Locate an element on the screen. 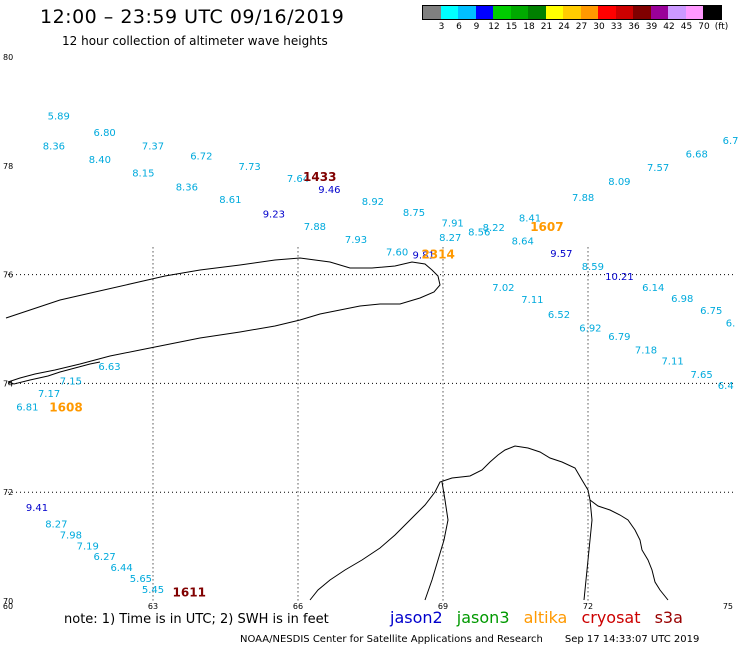 This screenshot has width=740, height=650. lon-axis-label: 60 is located at coordinates (8, 606).